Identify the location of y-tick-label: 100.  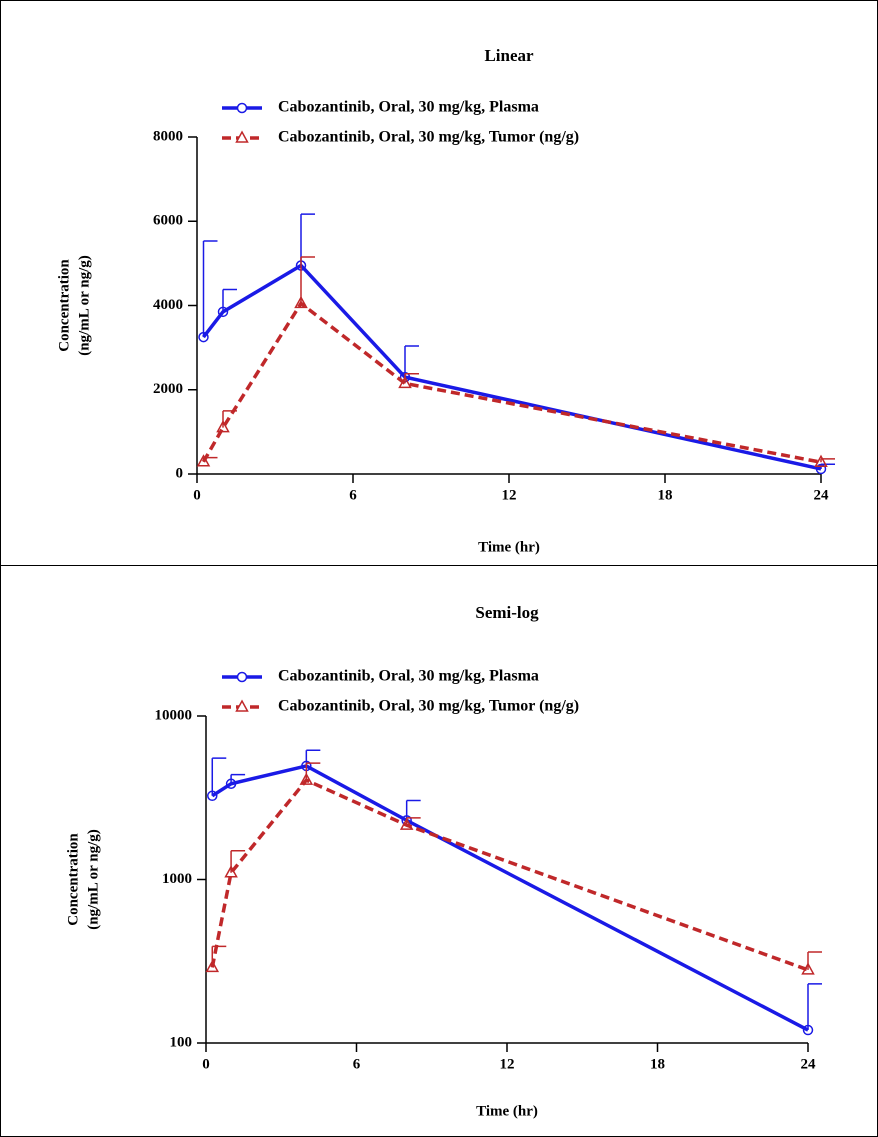
(181, 1042).